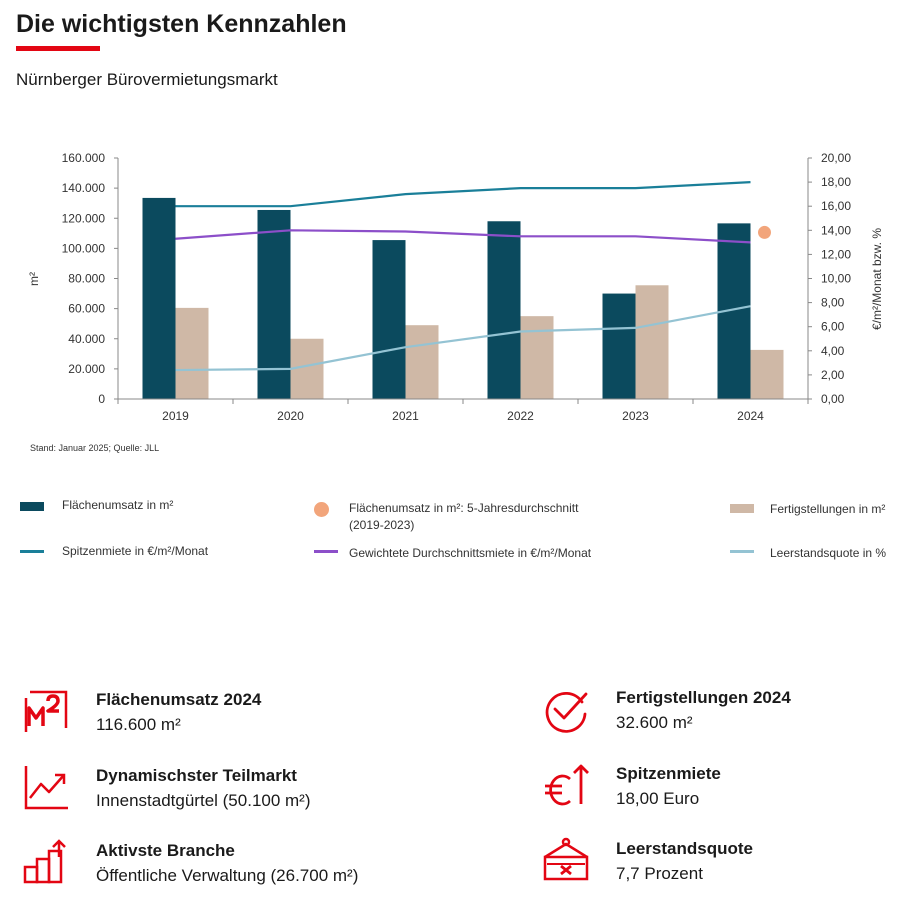 This screenshot has height=906, width=919. What do you see at coordinates (196, 775) in the screenshot?
I see `kpi-label: Dynamischster Teilmarkt` at bounding box center [196, 775].